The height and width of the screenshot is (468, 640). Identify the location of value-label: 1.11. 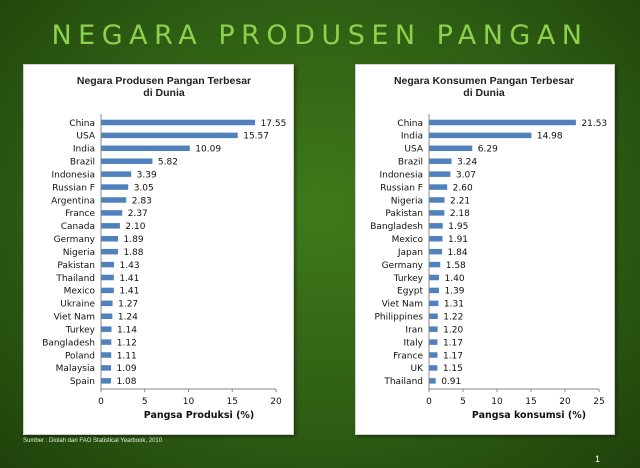
(127, 356).